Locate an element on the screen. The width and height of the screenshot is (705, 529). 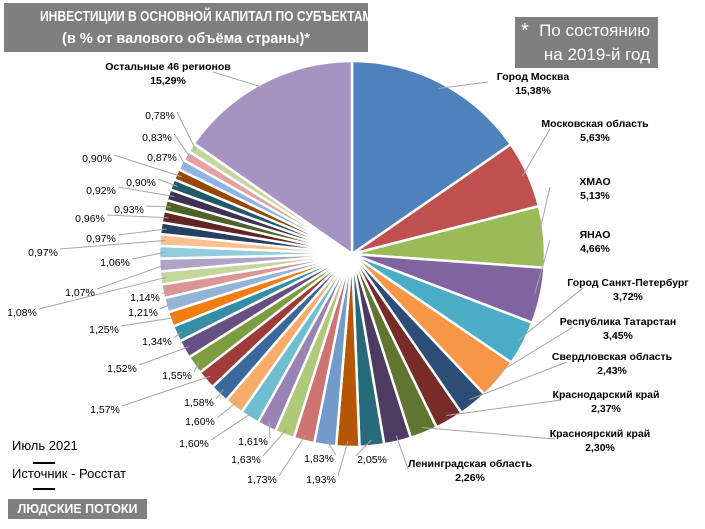
slice-value-label: 5,13% is located at coordinates (595, 196).